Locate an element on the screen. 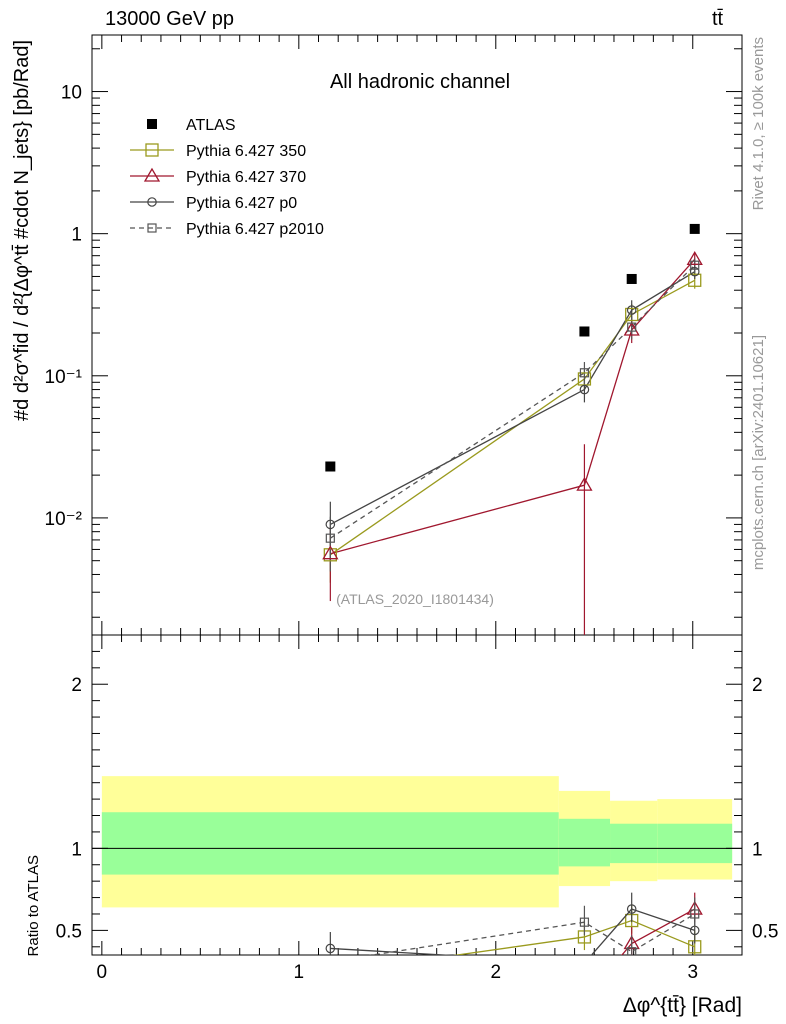 The width and height of the screenshot is (786, 1024). x-axis-label: Δφ^{tt̄} [Rad] is located at coordinates (682, 1005).